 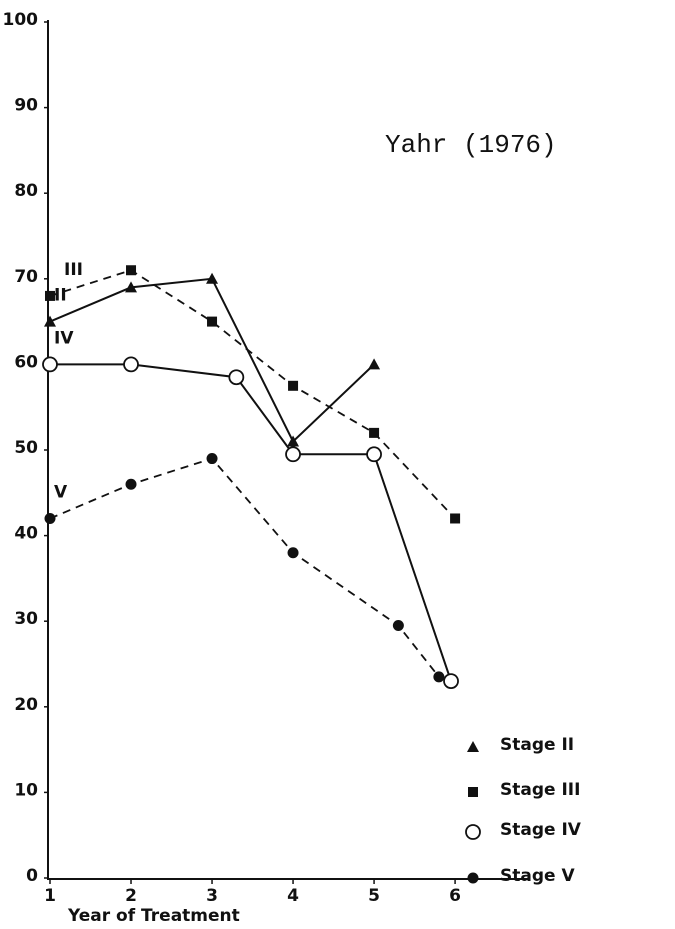 I want to click on x-tick-label: 2, so click(x=131, y=896).